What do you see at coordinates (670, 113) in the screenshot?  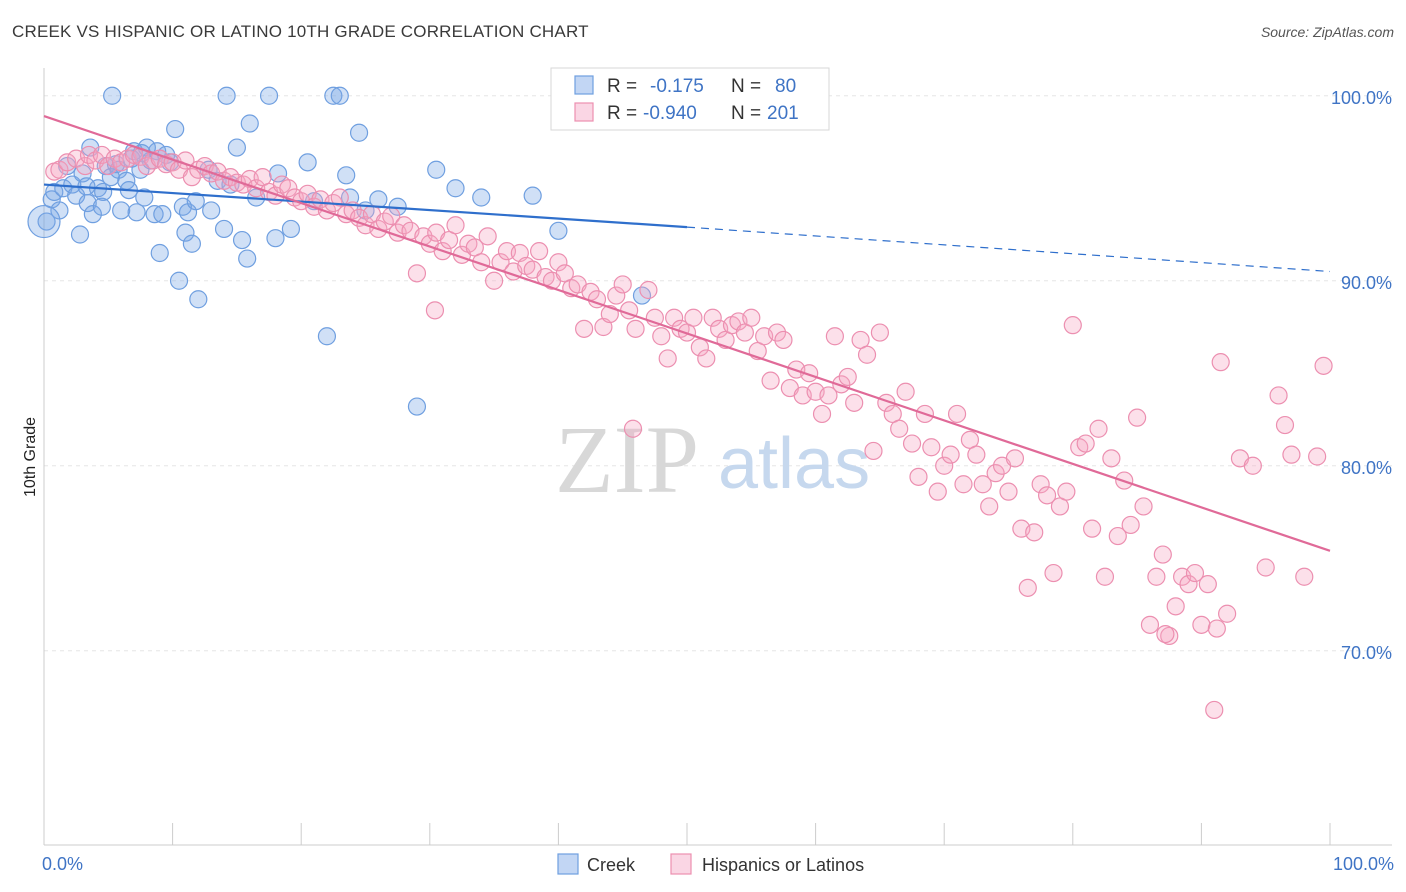 I see `legend-r-value-2: -0.940` at bounding box center [670, 113].